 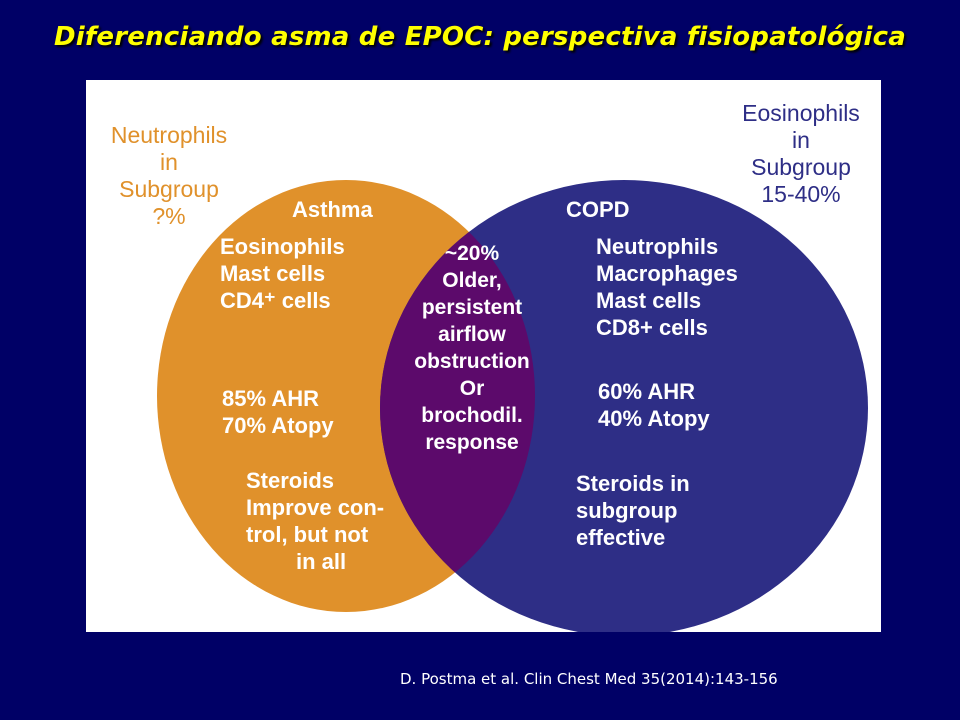 What do you see at coordinates (801, 194) in the screenshot?
I see `label-line: 15-40%` at bounding box center [801, 194].